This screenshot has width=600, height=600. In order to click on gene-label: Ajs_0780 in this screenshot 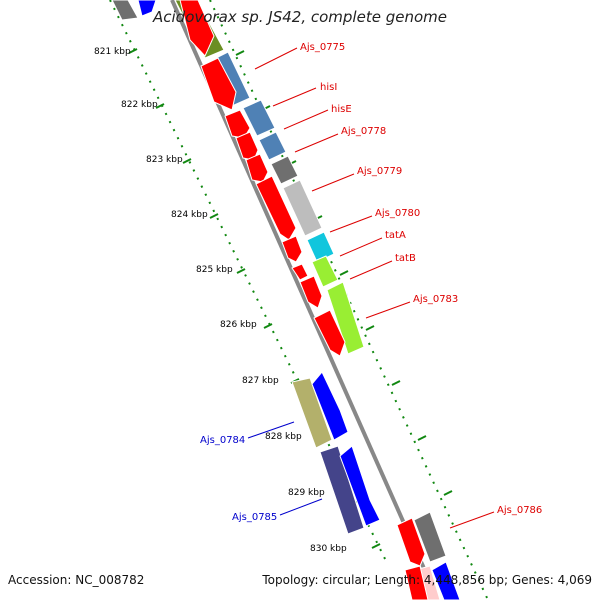, I will do `click(397, 213)`.